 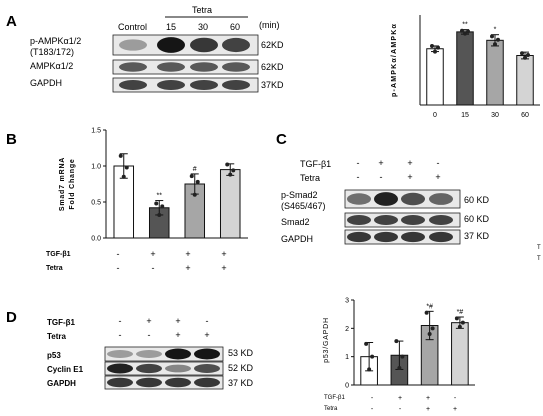 What do you see at coordinates (187, 268) in the screenshot?
I see `chart-b-sign-r2-c3: +` at bounding box center [187, 268].